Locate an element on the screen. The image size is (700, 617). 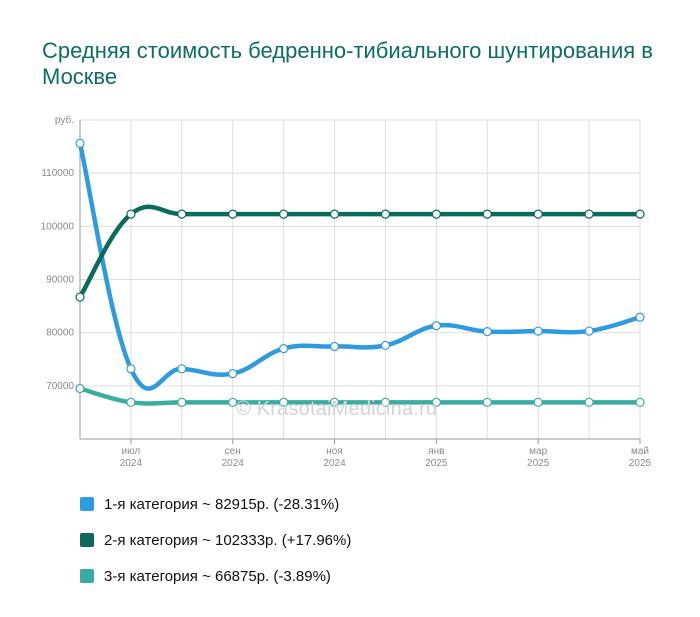
legend-label: 1-я категория ~ 82915р. (-28.31%) is located at coordinates (222, 504).